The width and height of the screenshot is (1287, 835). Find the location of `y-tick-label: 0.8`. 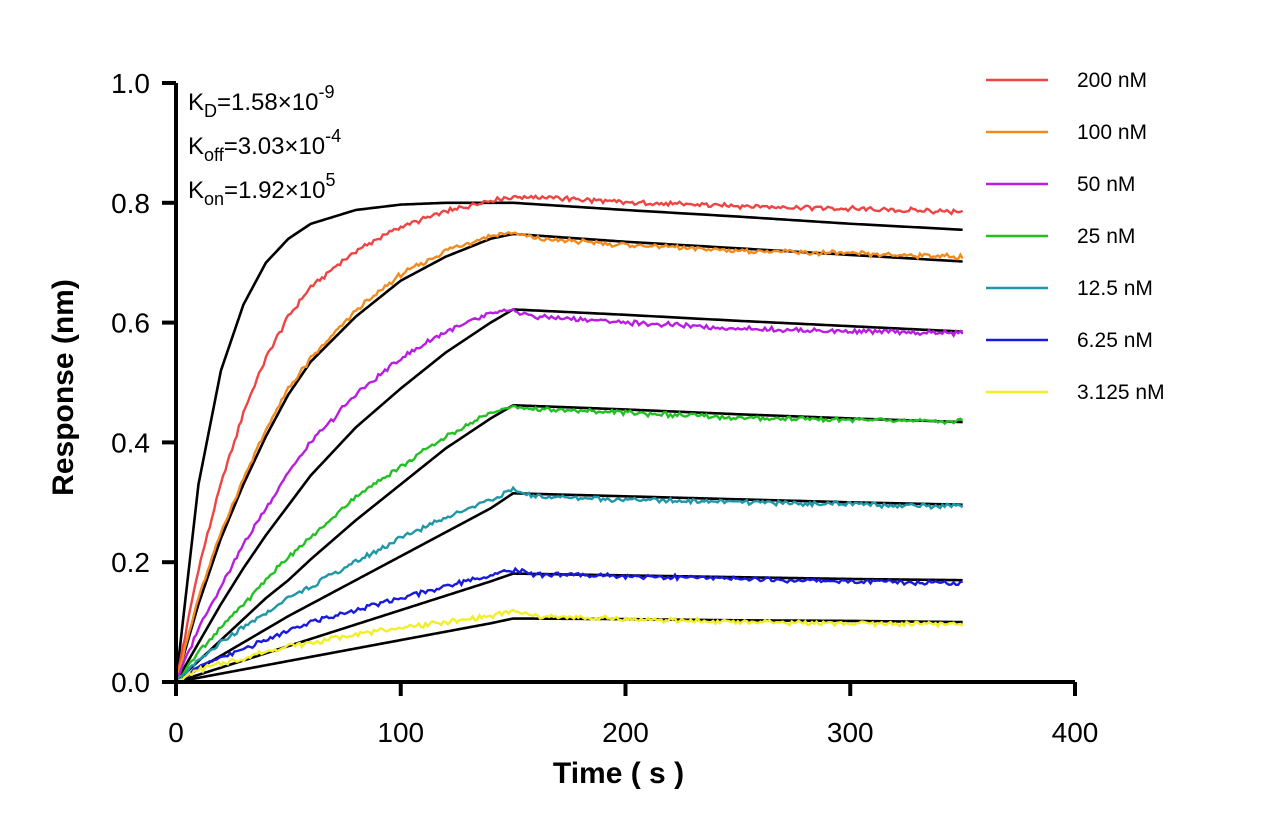

y-tick-label: 0.8 is located at coordinates (130, 203).